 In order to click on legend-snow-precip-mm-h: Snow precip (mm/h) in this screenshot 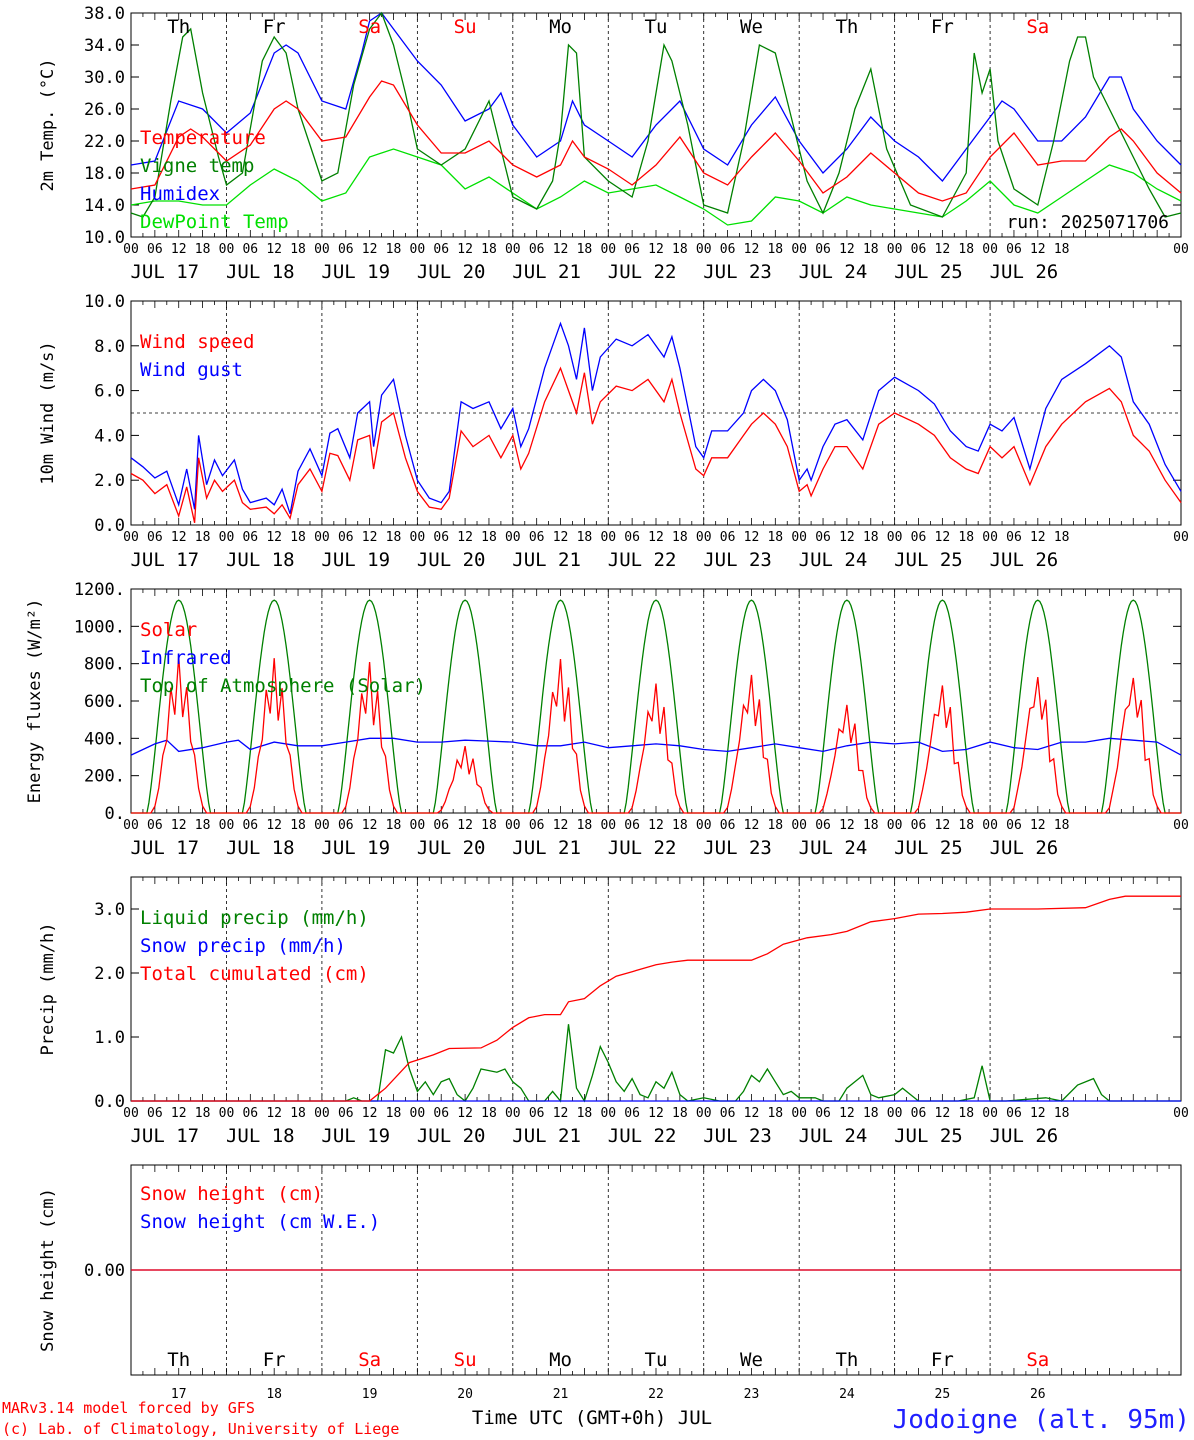, I will do `click(243, 946)`.